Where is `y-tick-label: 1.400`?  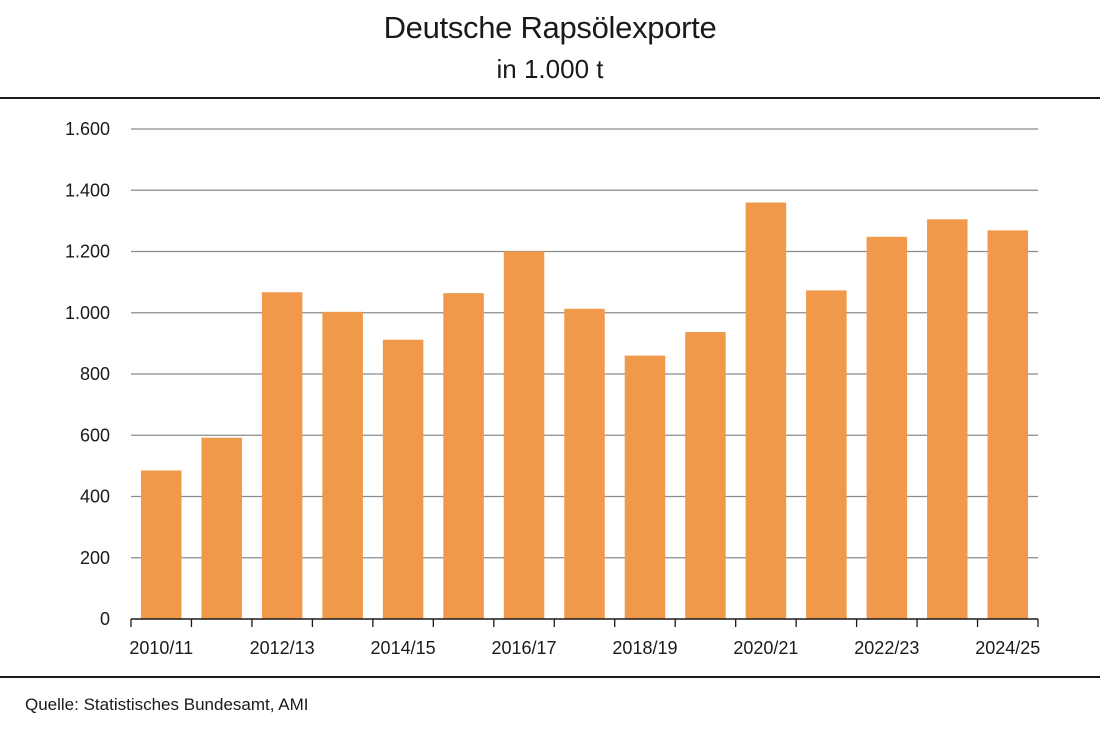
y-tick-label: 1.400 is located at coordinates (87, 190).